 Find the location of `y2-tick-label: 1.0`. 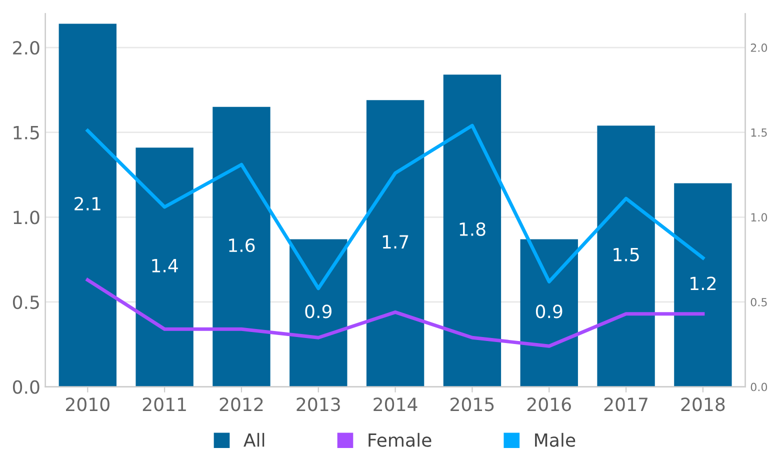

y2-tick-label: 1.0 is located at coordinates (759, 217).